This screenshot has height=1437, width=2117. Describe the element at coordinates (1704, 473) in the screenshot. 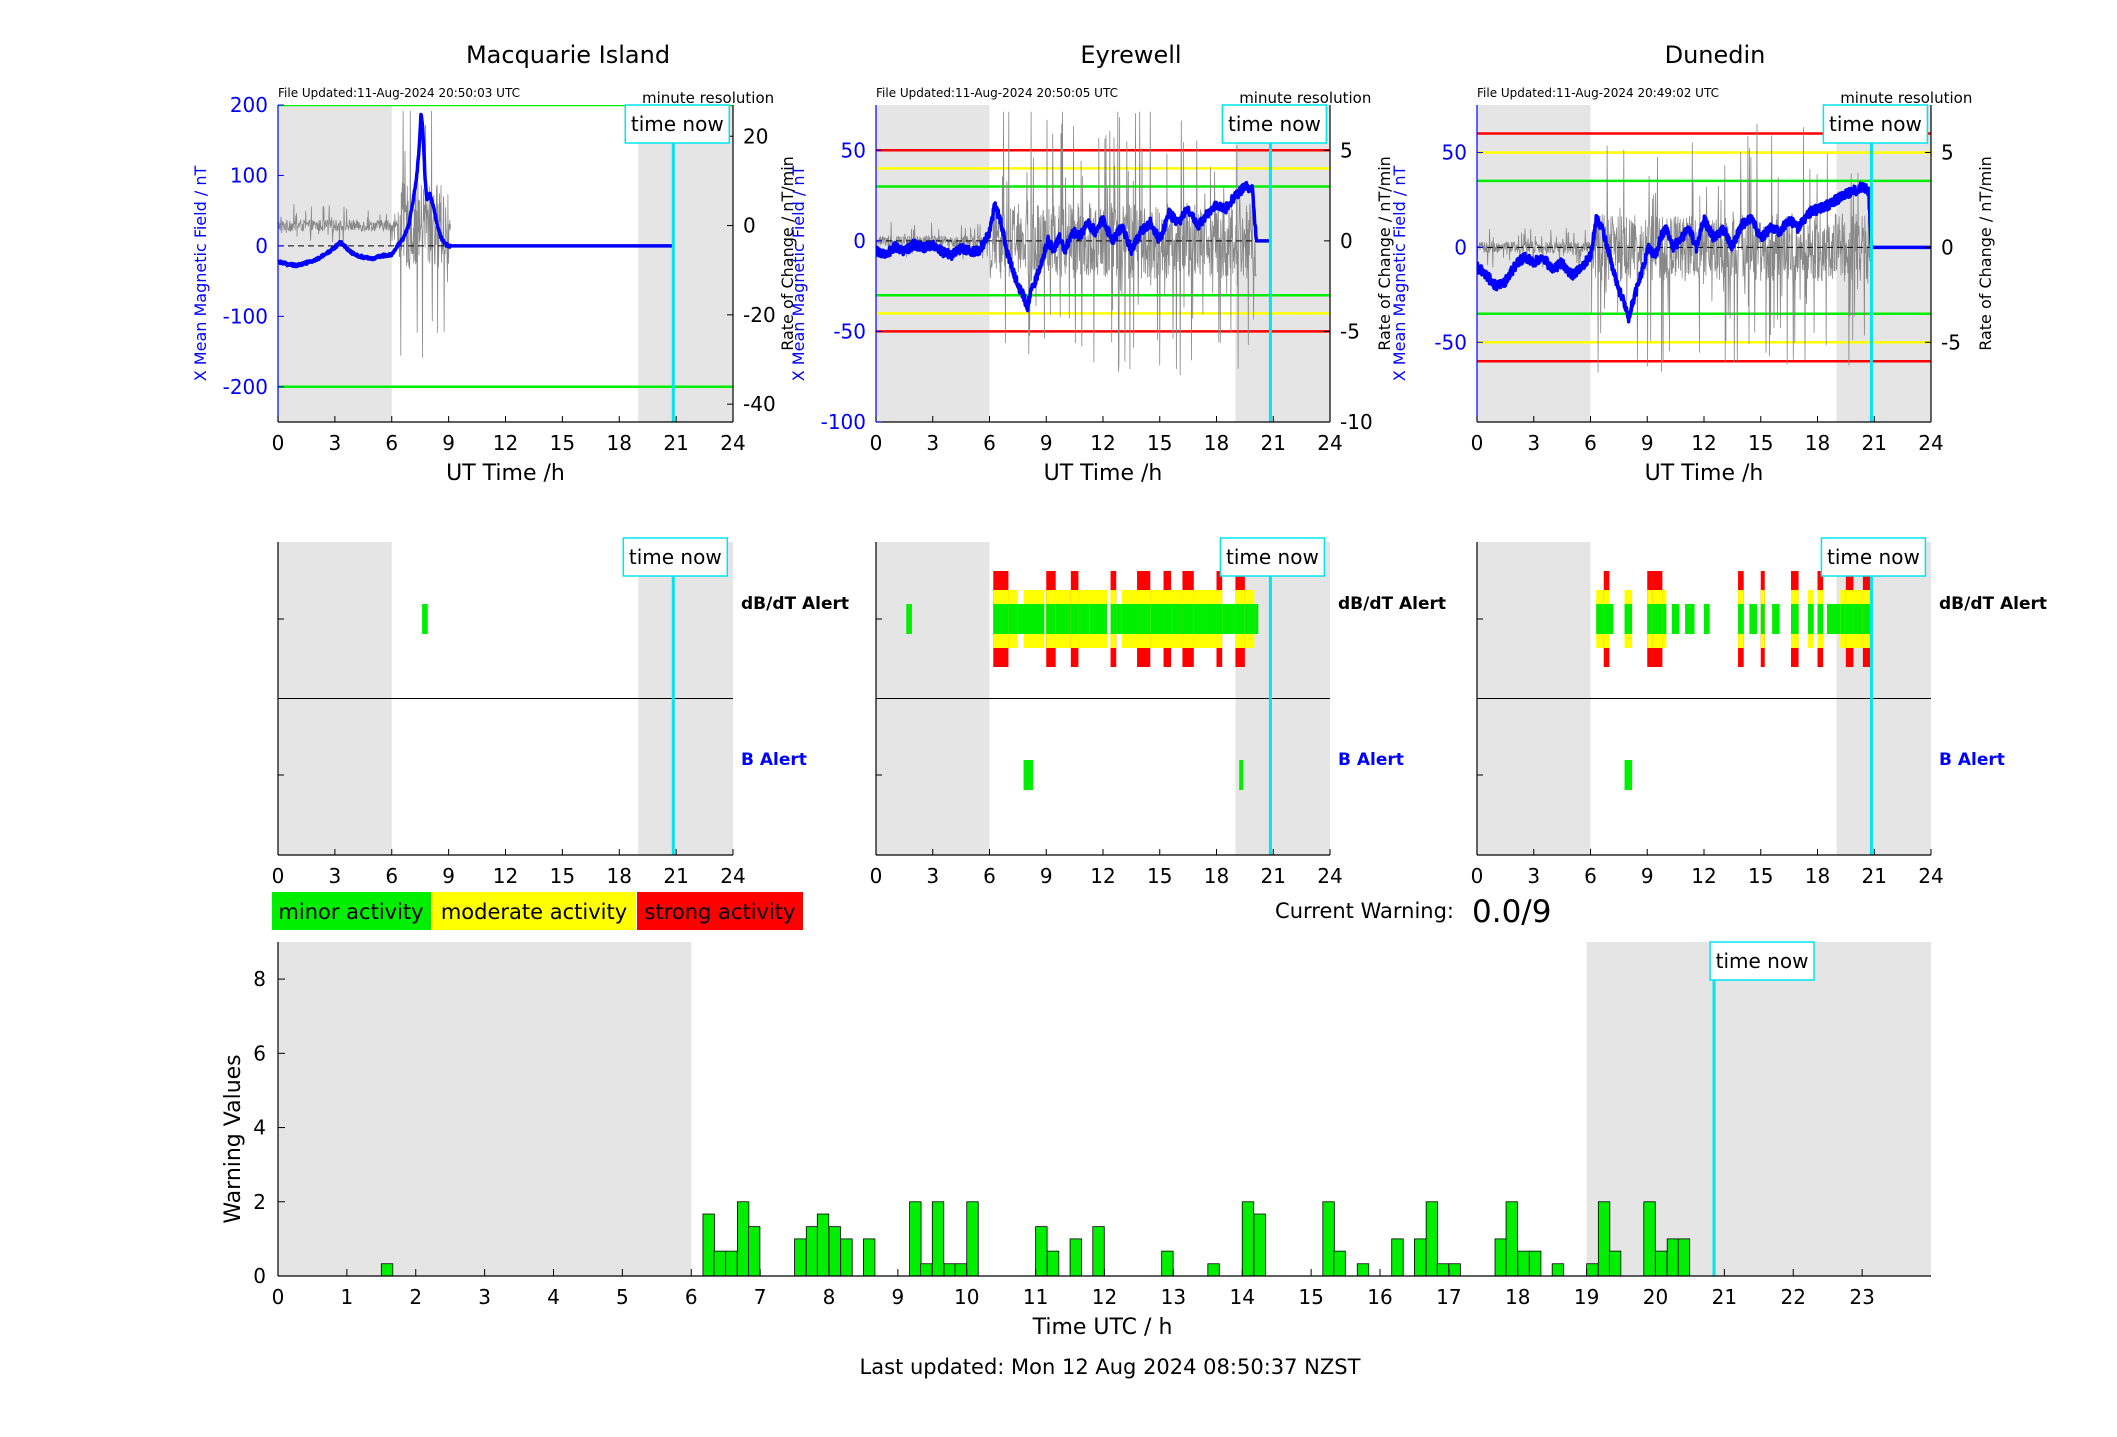

I see `x-axis-label: UT Time /h` at that location.